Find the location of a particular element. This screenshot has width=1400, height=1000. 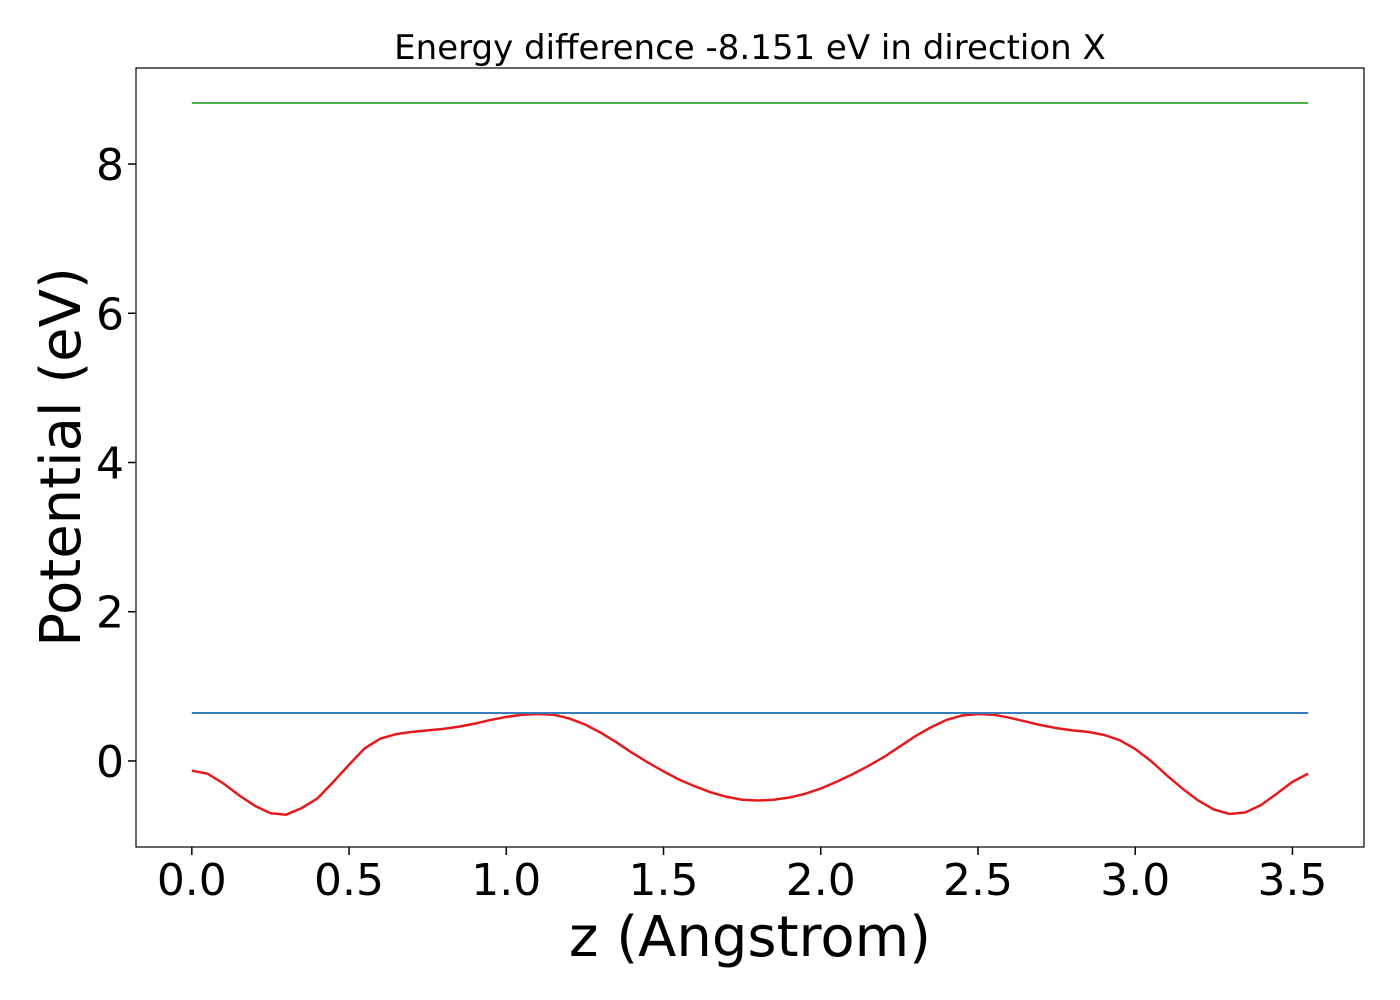

x-tick-label: 2.0 is located at coordinates (821, 880).